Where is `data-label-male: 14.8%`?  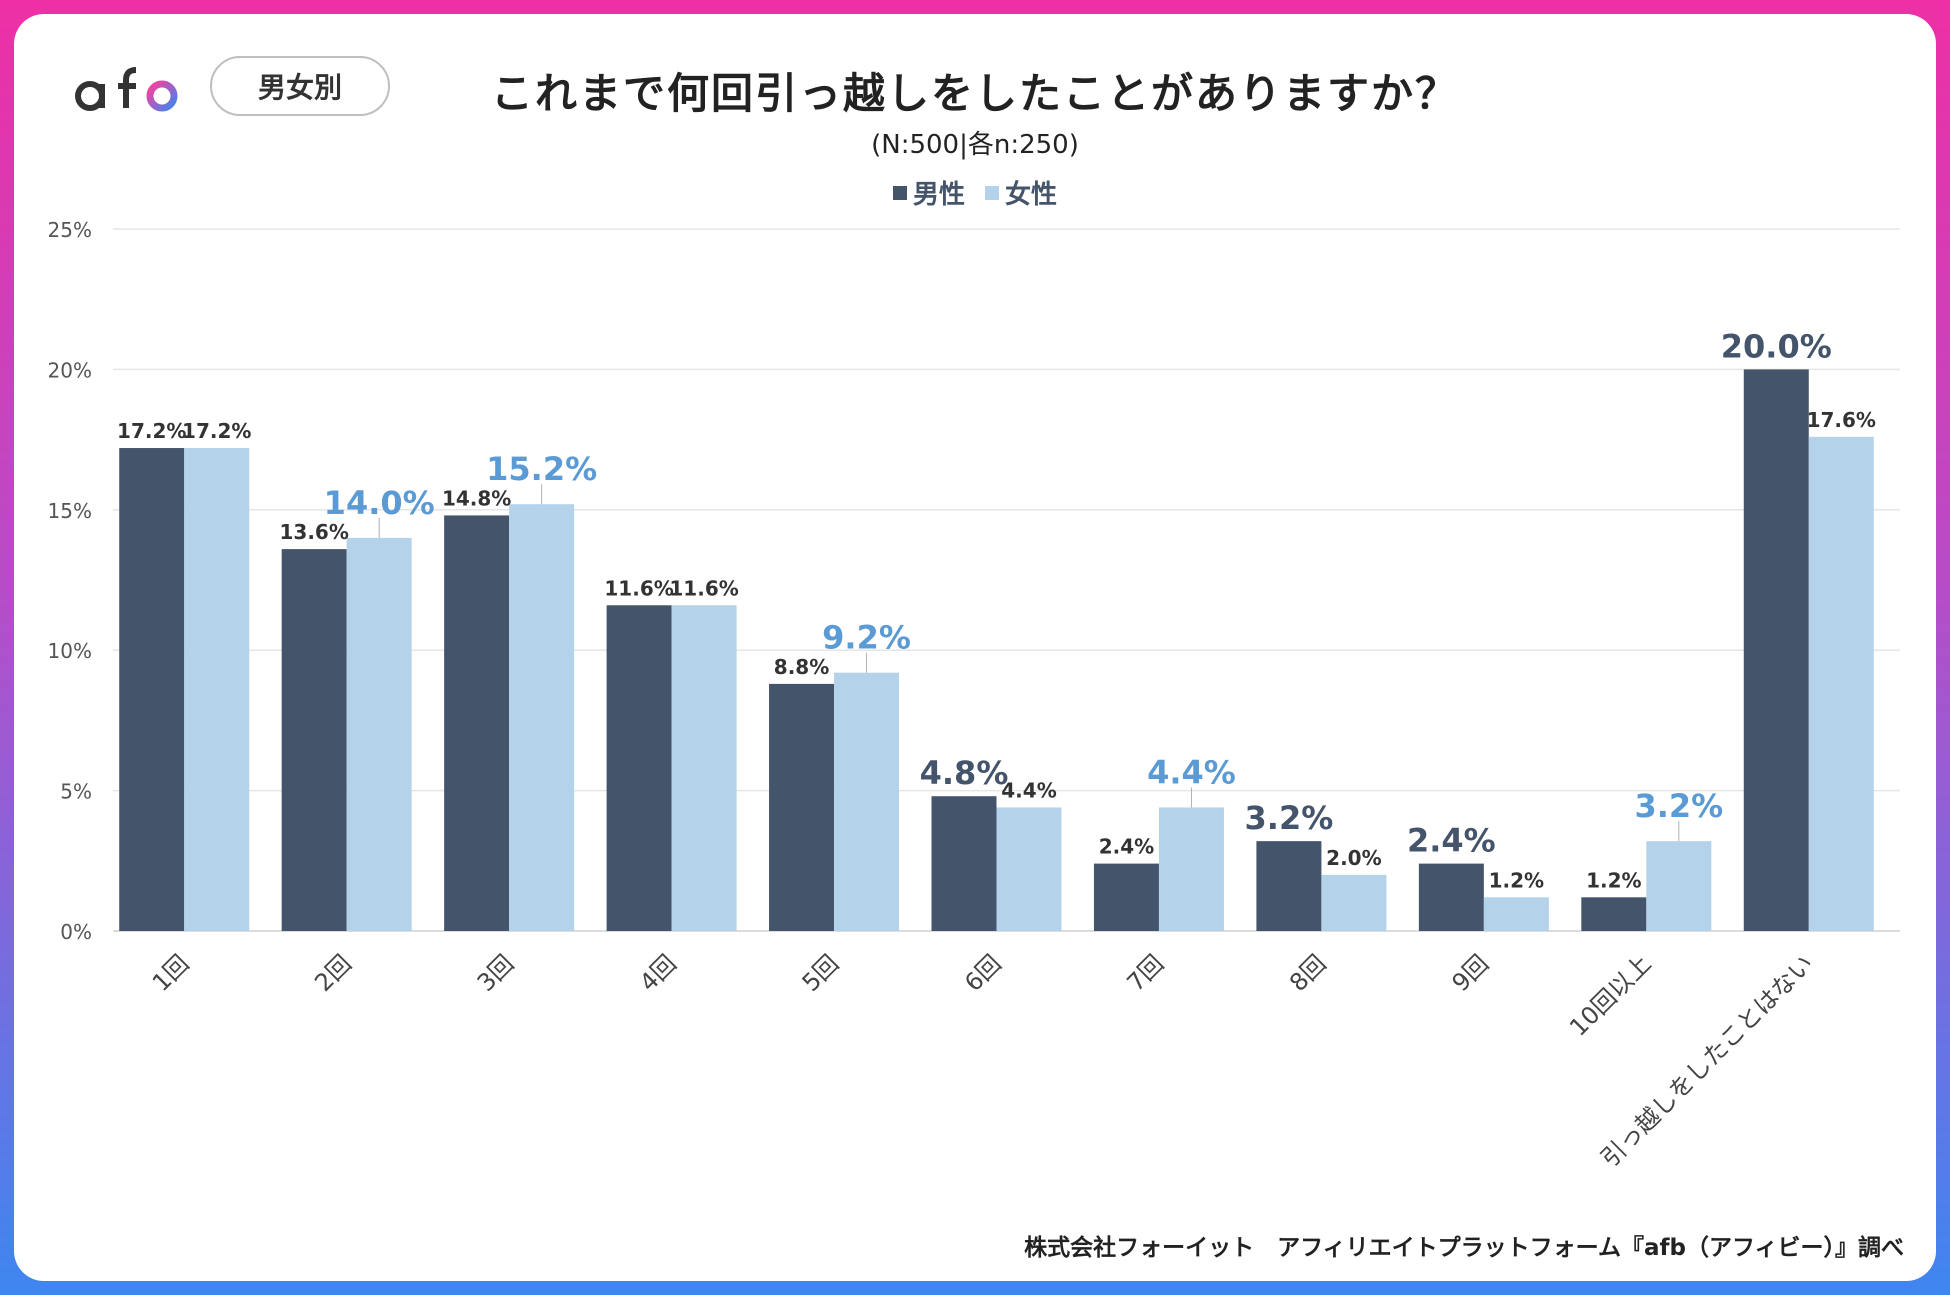
data-label-male: 14.8% is located at coordinates (476, 498).